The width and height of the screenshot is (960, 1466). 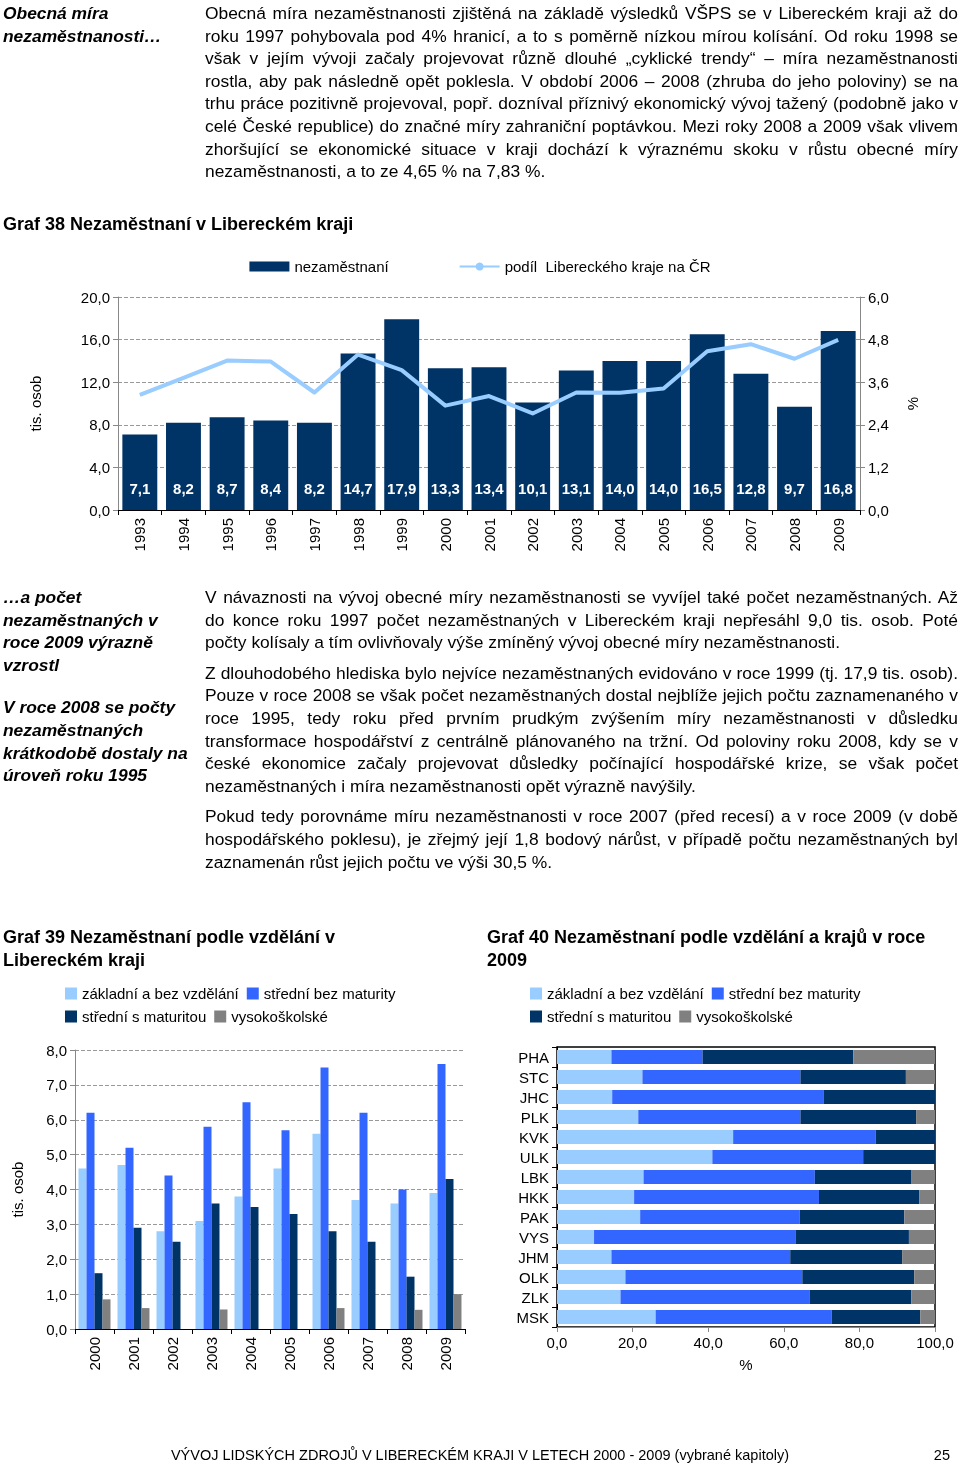 I want to click on text: Obecná míra nezaměstnanosti zjištěná na základě výsledků VŠPS se v Libereckém kraji až do roku 1997 pohybovala pod 4% hranicí, a to s poměrně nízkou mírou kolísání. Od roku 1998 se však v jejím vývoji začaly projevovat různě dlouhé „cyklické trendy“ – míra nezaměstnanosti rostla, aby pak následně opět poklesla. V období 2006 – 2008 (zhruba do jeho poloviny) se na trhu práce pozitivně projevoval, popř. dozníval příznivý ekonomický vývoj tažený (podobně jako v celé České republice) do značné míry zahraniční poptávkou. Mezi roky 2008 a 2009 však vlivem zhoršující se ekonomické situace v kraji dochází k výraznému skoku v růstu obecné míry nezaměstnanosti, a to ze 4,65 % na 7,83 %., so click(x=581, y=92).